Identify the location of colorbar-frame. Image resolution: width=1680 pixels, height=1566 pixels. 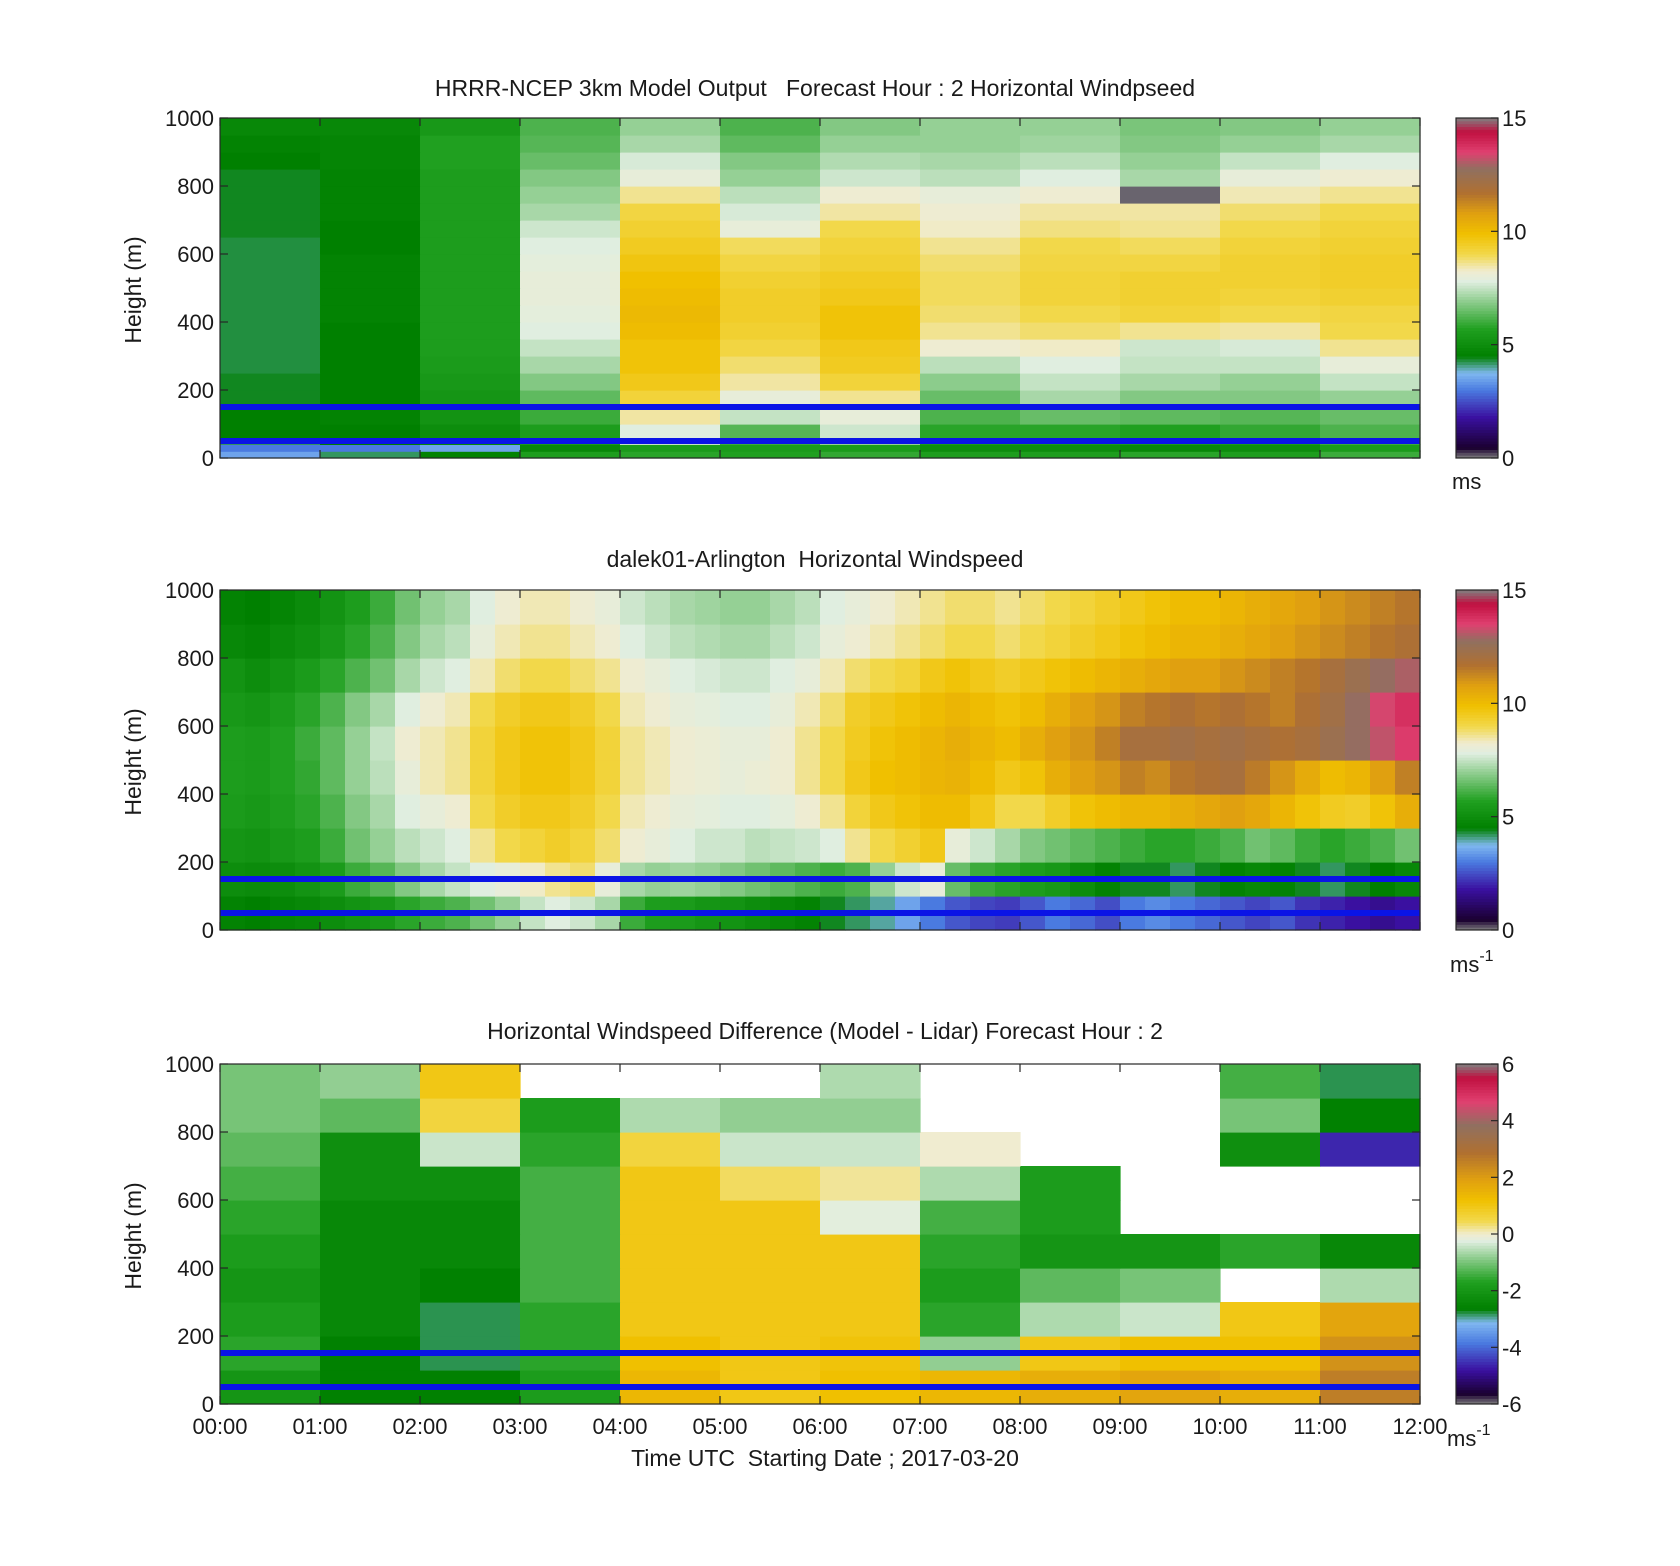
(1477, 288).